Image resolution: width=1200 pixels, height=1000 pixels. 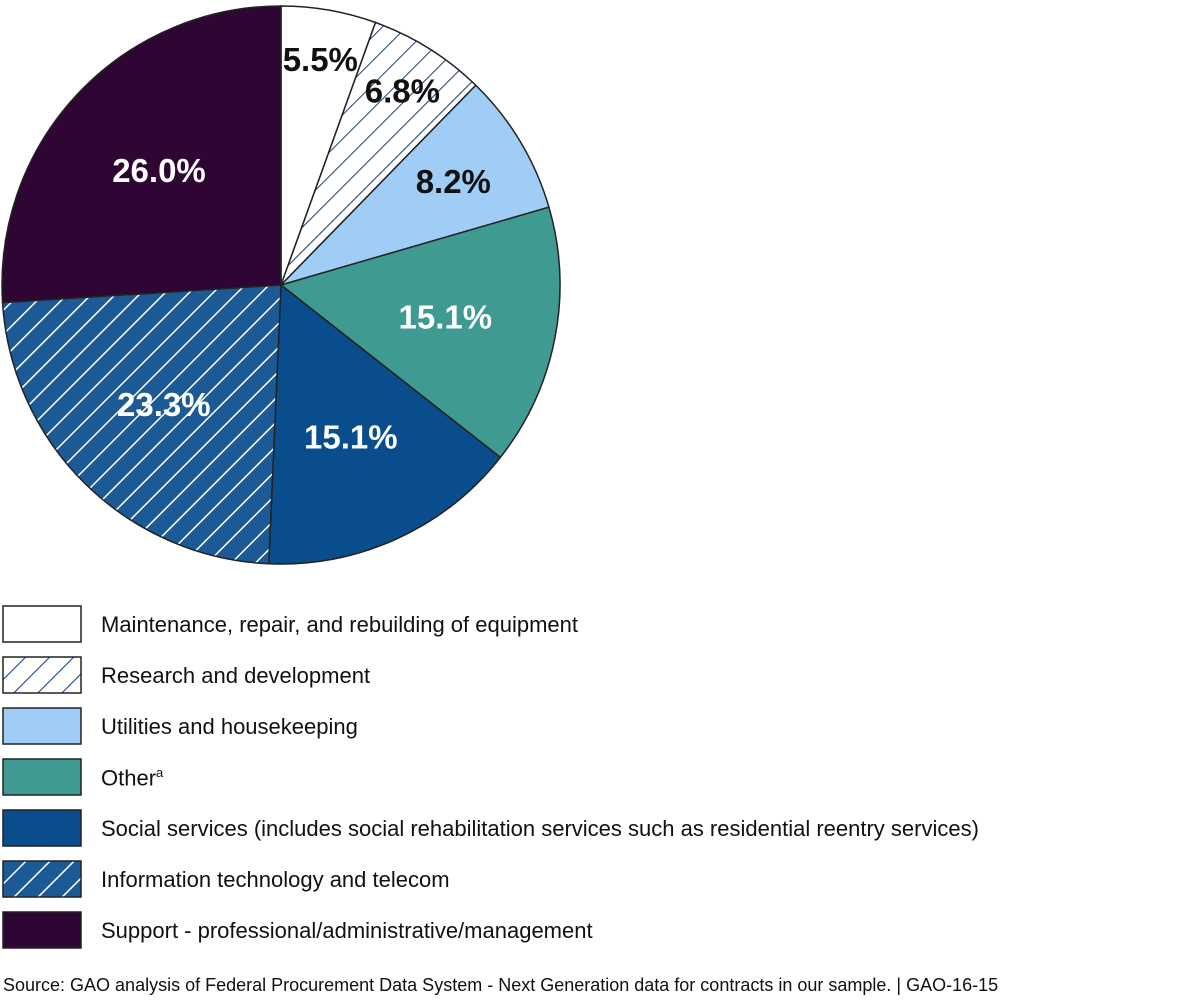 What do you see at coordinates (164, 404) in the screenshot?
I see `slice-label-5: 23.3%` at bounding box center [164, 404].